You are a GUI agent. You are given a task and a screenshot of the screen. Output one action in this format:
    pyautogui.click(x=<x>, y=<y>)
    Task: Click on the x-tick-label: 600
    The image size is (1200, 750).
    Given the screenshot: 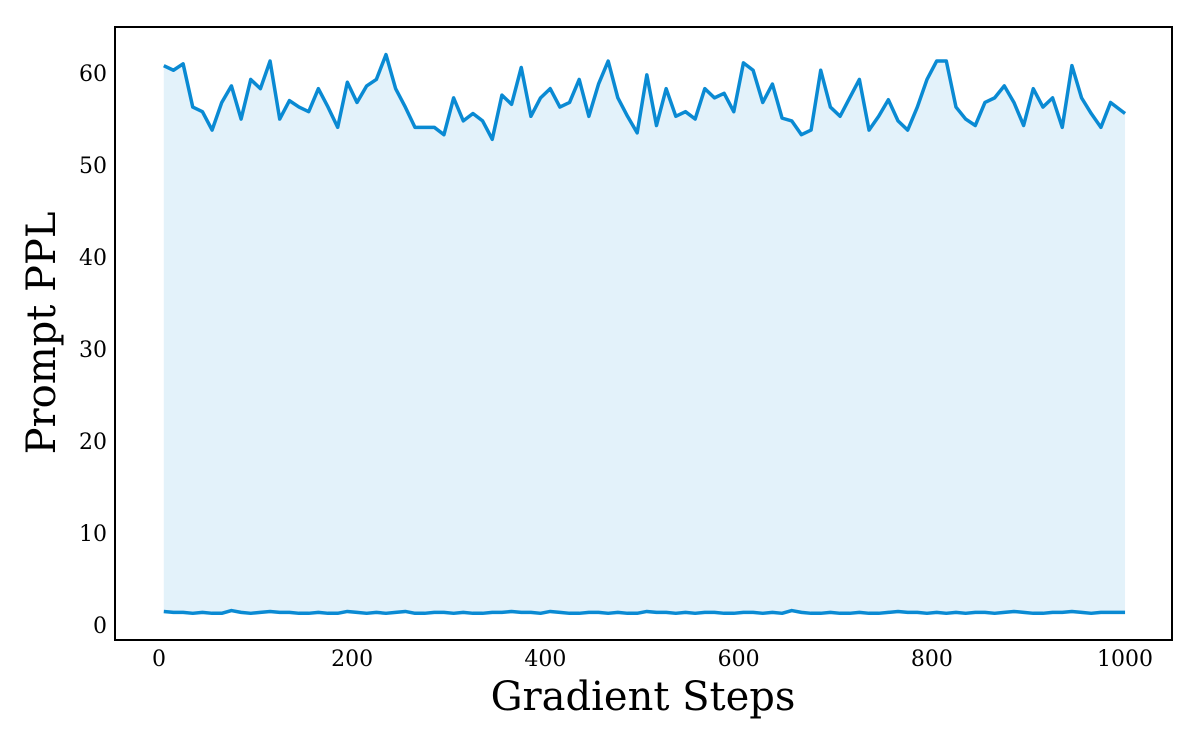 What is the action you would take?
    pyautogui.click(x=739, y=659)
    